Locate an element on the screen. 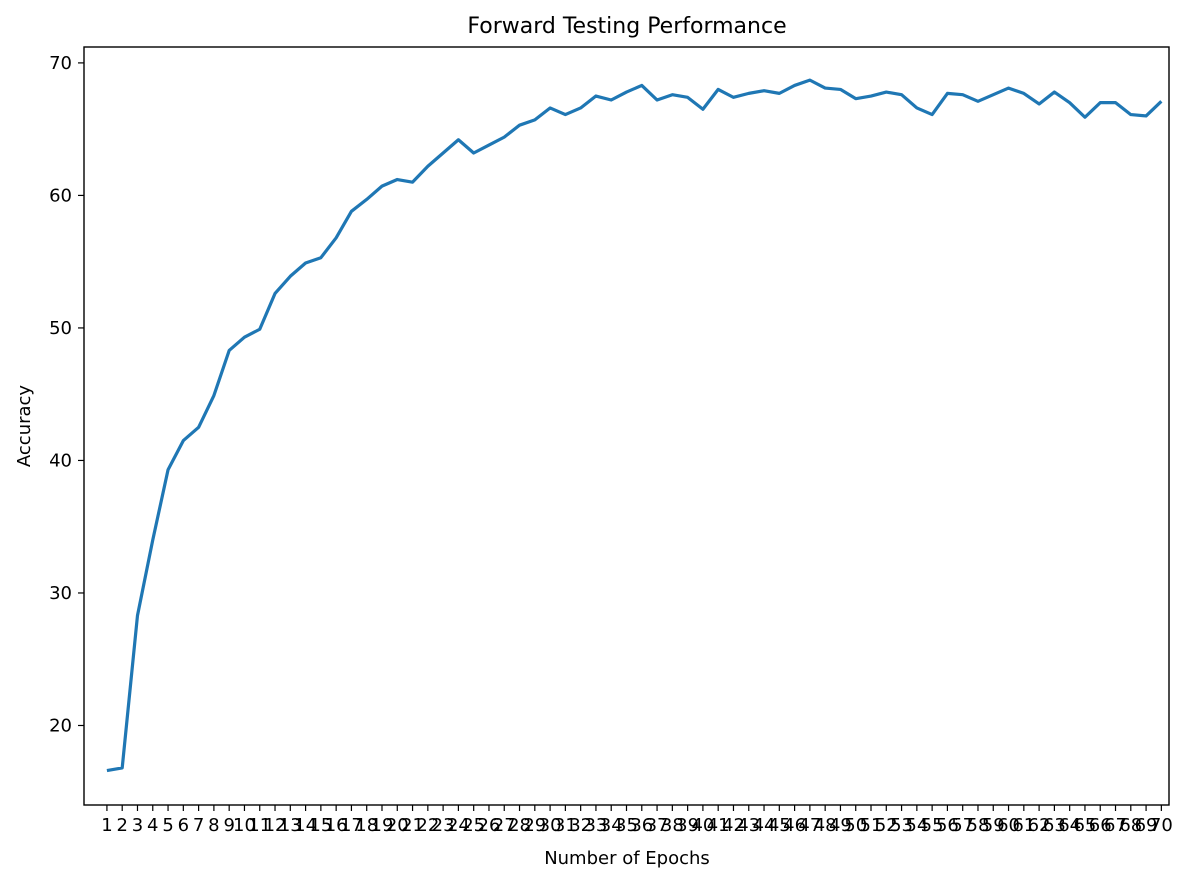  x-tick-label: 32 is located at coordinates (580, 825).